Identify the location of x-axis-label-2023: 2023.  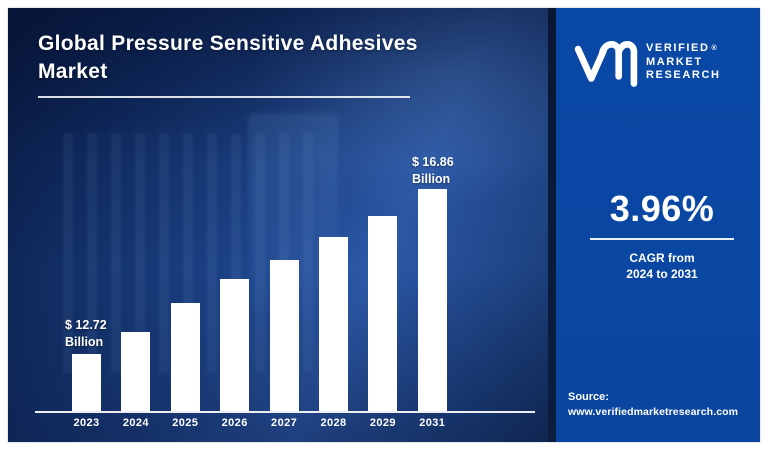
(86, 423).